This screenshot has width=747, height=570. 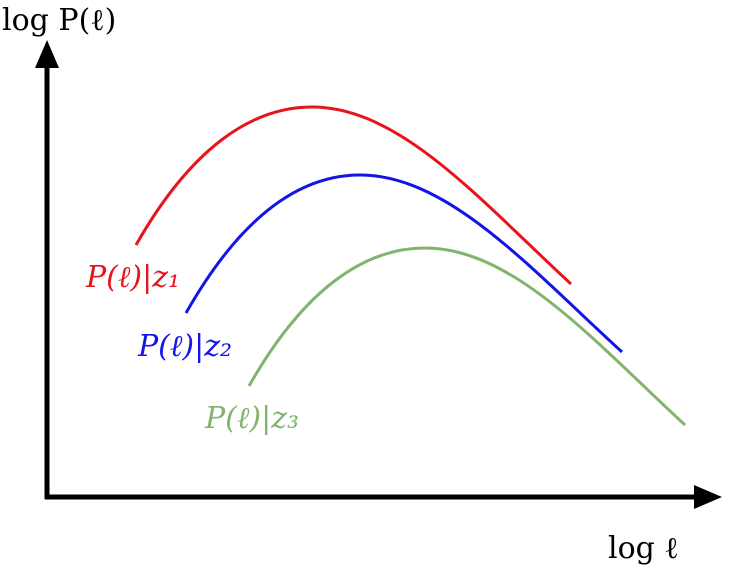 I want to click on y-axis-label: log P(ℓ), so click(x=59, y=20).